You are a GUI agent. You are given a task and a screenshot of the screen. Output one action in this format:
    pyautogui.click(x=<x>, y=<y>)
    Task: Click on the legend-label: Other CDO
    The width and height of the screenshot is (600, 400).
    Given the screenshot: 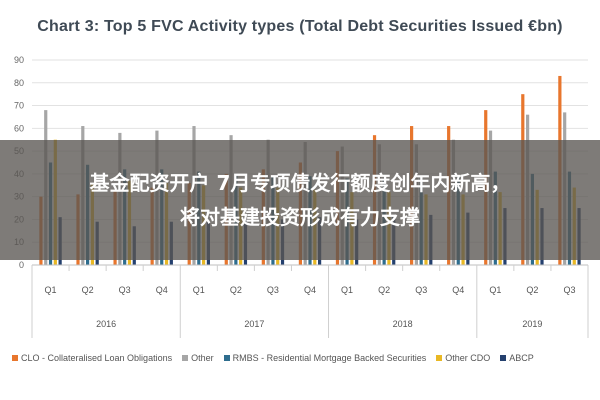 What is the action you would take?
    pyautogui.click(x=468, y=358)
    